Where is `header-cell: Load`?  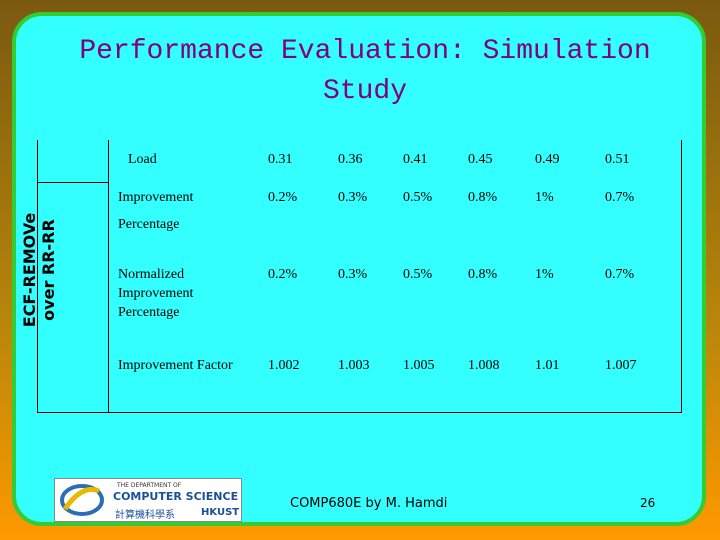 header-cell: Load is located at coordinates (142, 159).